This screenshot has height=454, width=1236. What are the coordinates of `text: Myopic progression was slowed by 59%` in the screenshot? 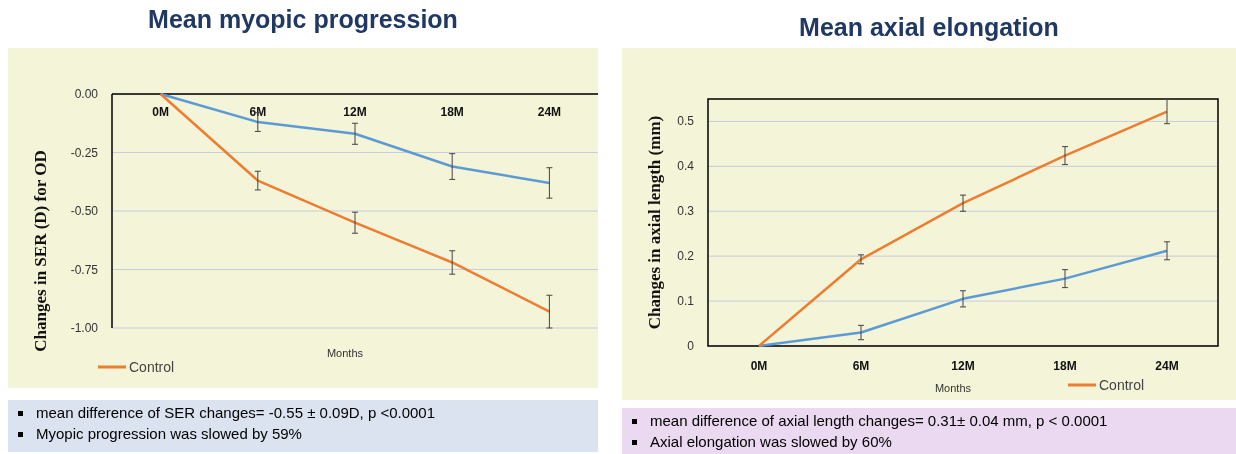 It's located at (169, 433).